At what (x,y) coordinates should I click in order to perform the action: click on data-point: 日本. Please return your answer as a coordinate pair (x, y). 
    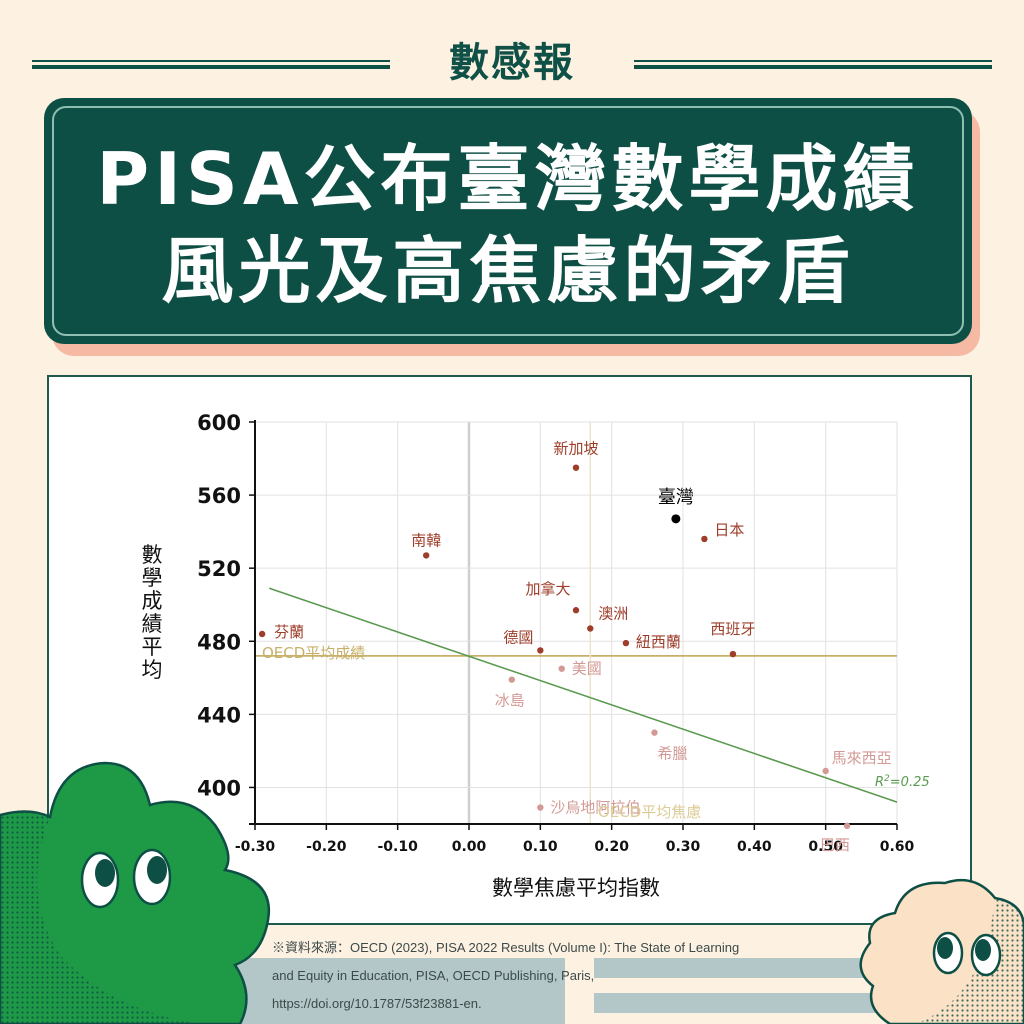
    Looking at the image, I should click on (722, 532).